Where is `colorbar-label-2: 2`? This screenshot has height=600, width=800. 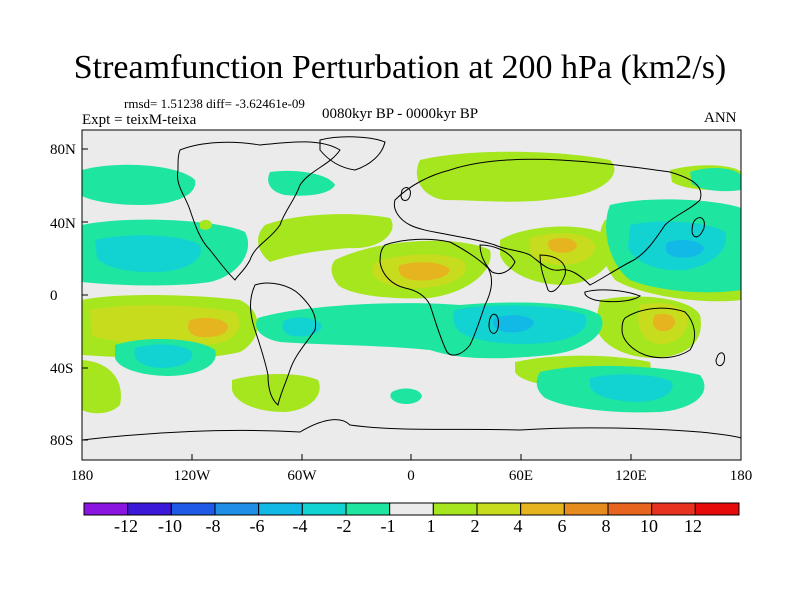
colorbar-label-2: 2 is located at coordinates (475, 526).